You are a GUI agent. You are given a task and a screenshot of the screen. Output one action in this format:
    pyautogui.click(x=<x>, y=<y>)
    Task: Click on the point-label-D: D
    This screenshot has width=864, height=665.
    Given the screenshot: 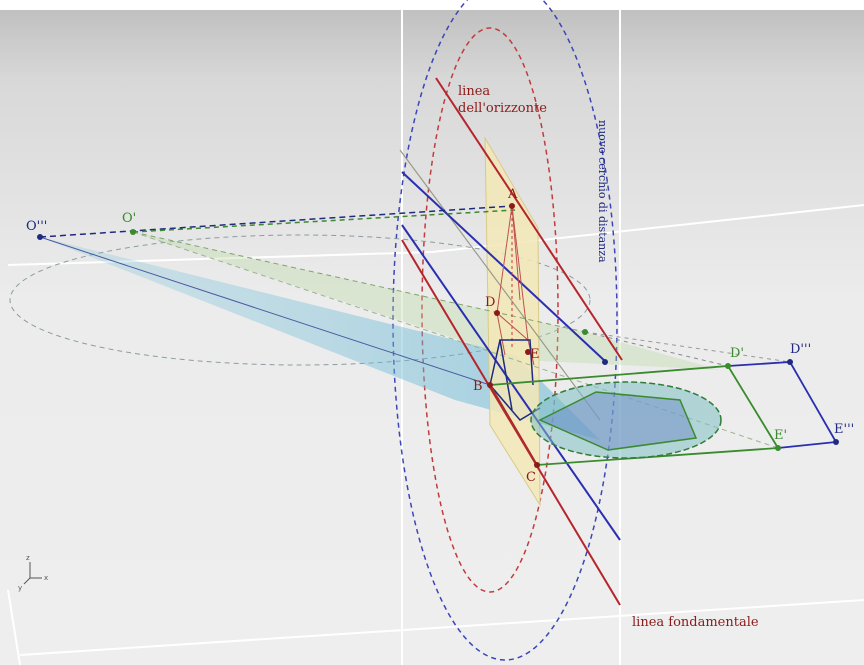 What is the action you would take?
    pyautogui.click(x=490, y=302)
    